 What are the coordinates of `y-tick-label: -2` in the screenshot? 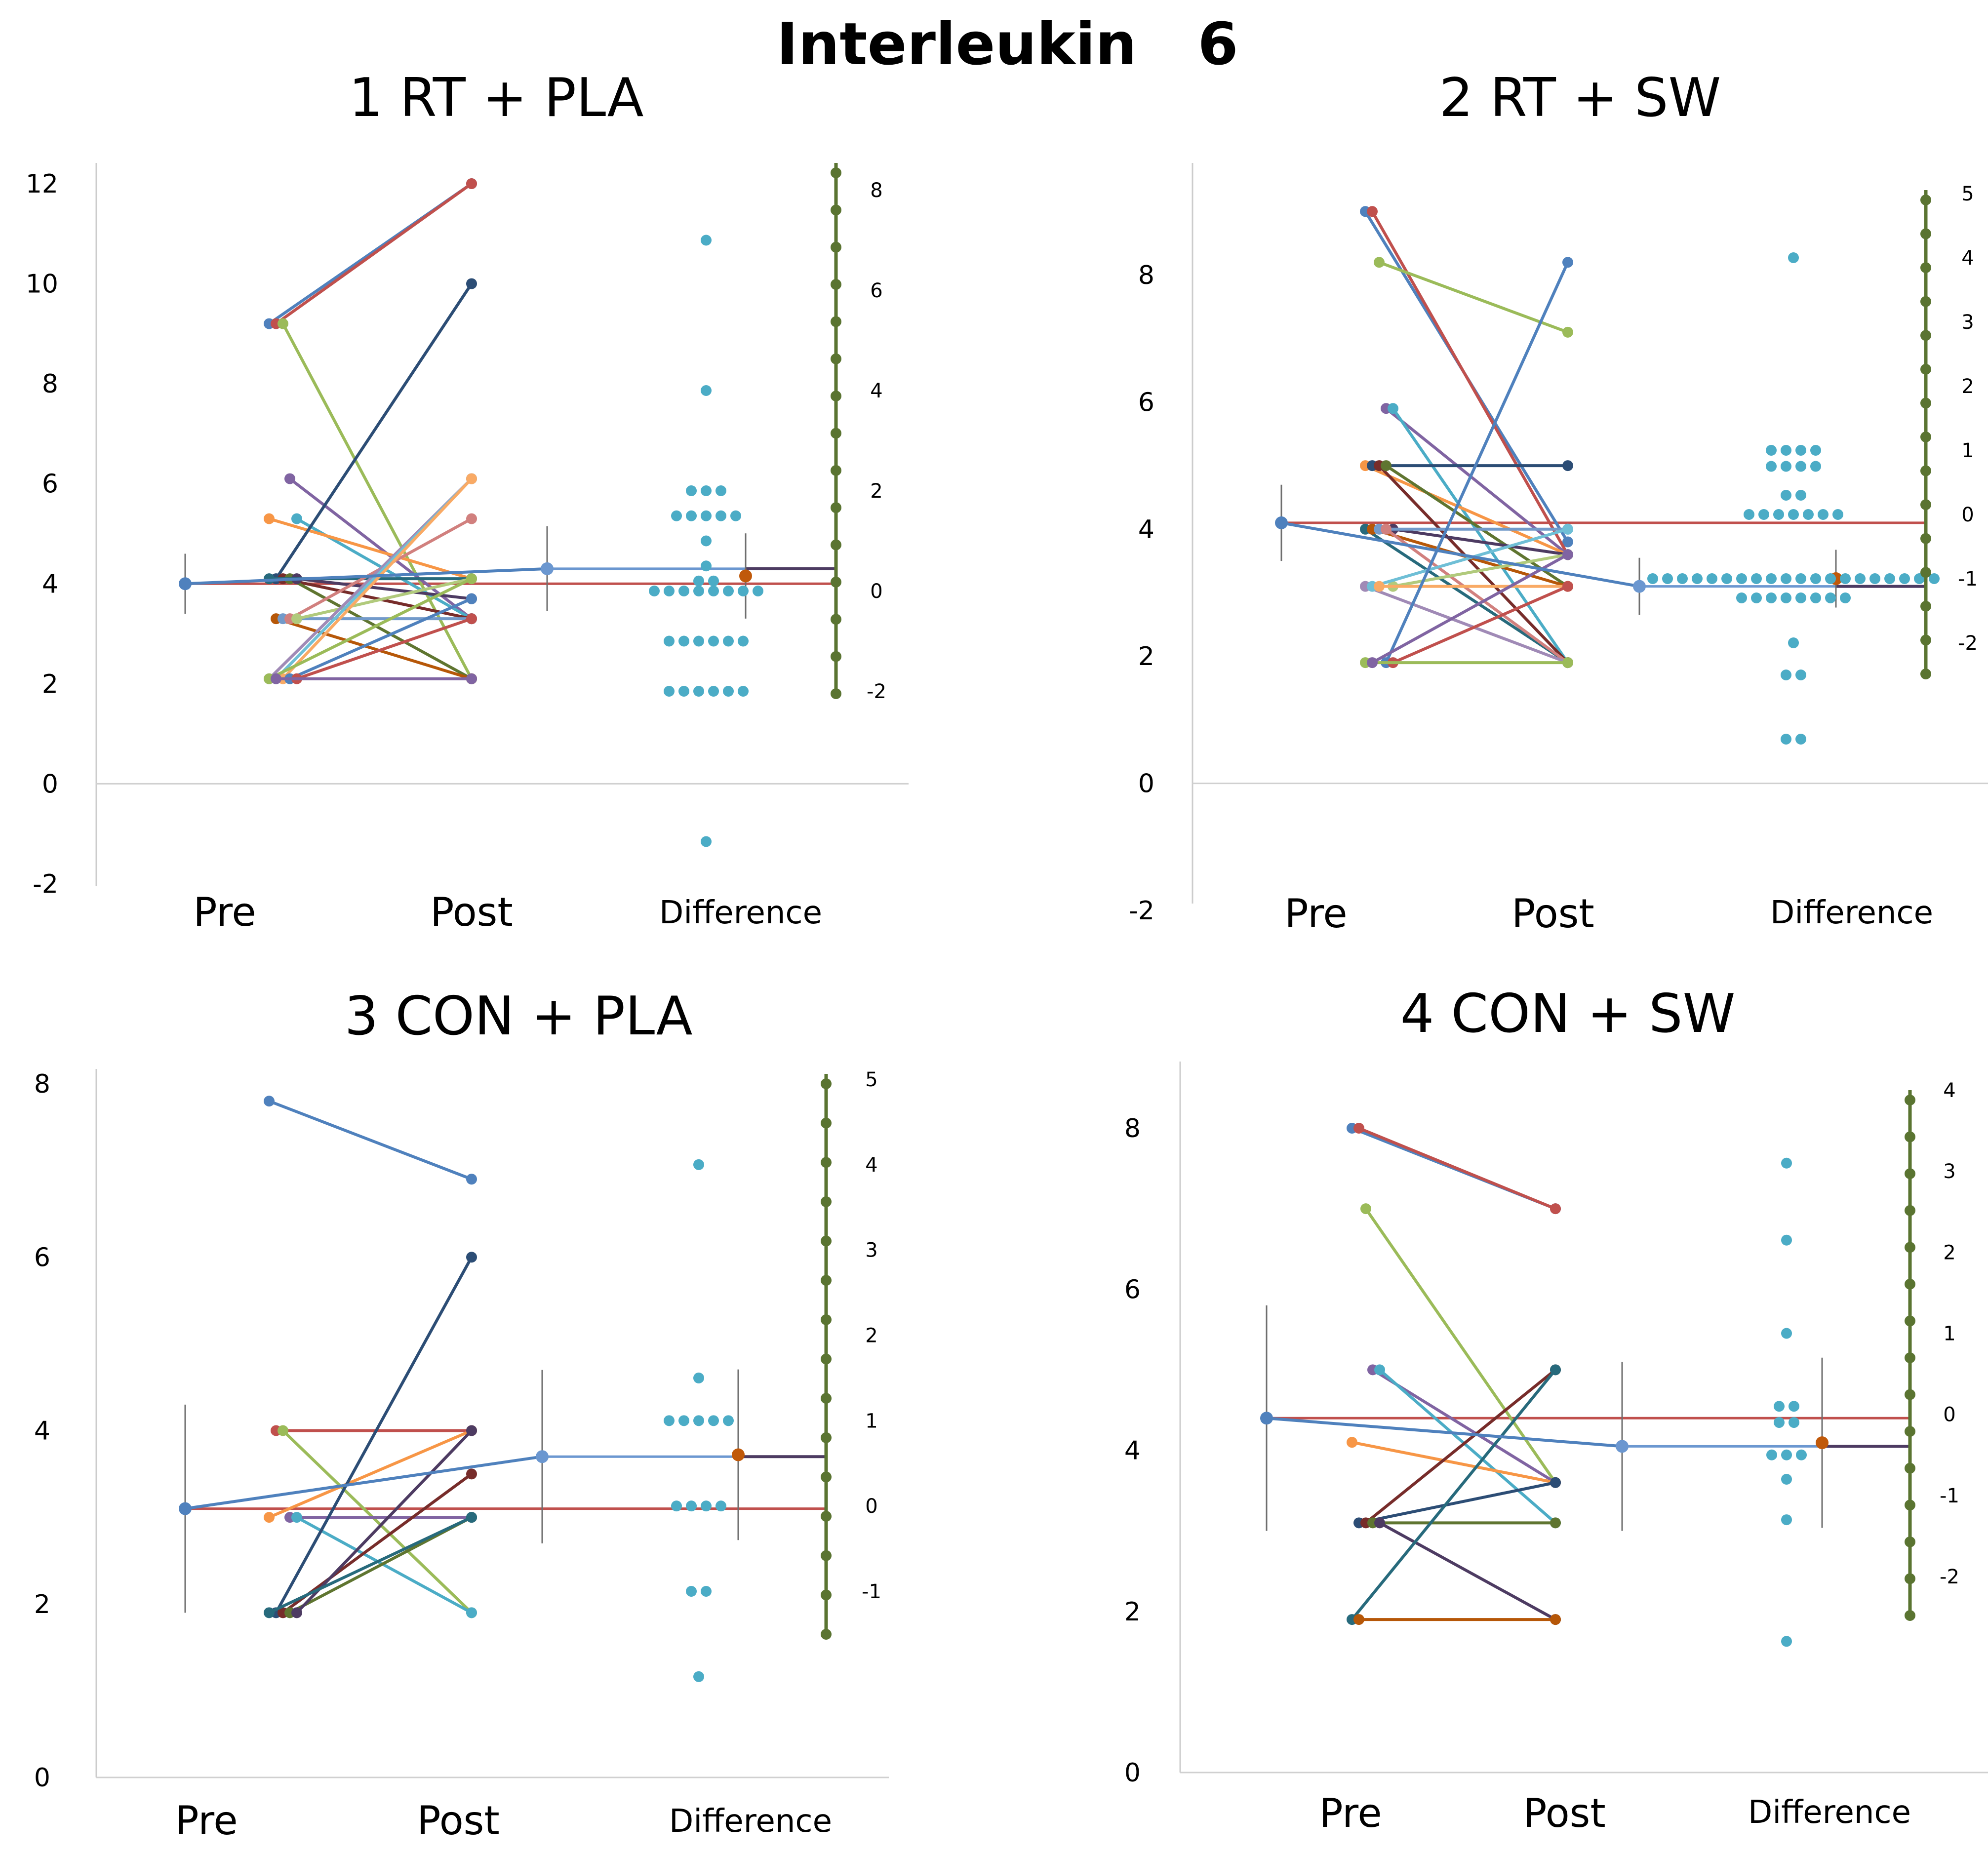 It's located at (45, 884).